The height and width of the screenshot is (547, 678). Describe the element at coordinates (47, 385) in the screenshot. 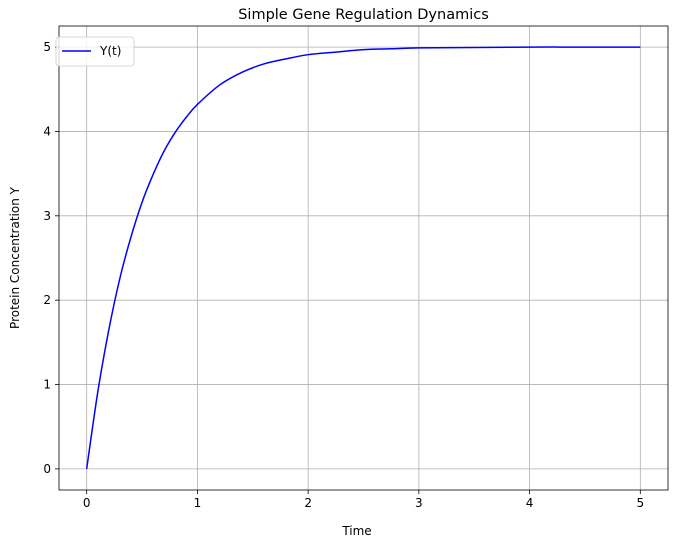

I see `y-tick-label: 1` at that location.